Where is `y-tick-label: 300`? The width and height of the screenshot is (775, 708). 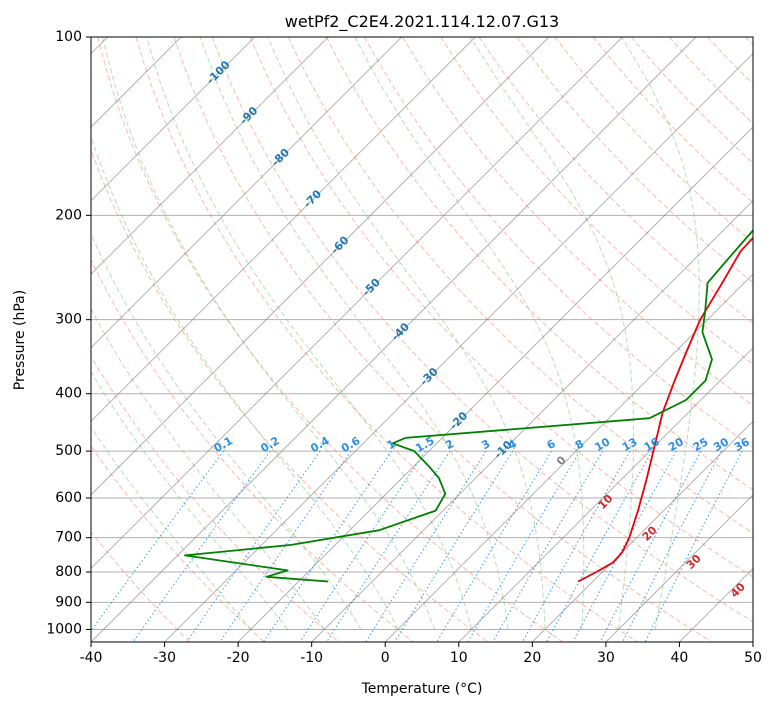 y-tick-label: 300 is located at coordinates (68, 320).